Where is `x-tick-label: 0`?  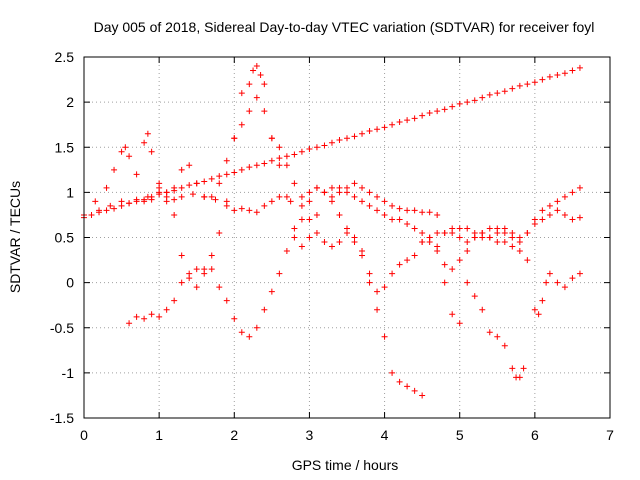
x-tick-label: 0 is located at coordinates (84, 435).